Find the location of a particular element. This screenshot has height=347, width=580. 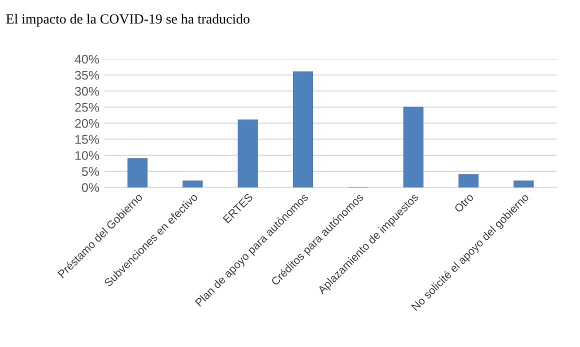

y-tick-label: 10% is located at coordinates (87, 155).